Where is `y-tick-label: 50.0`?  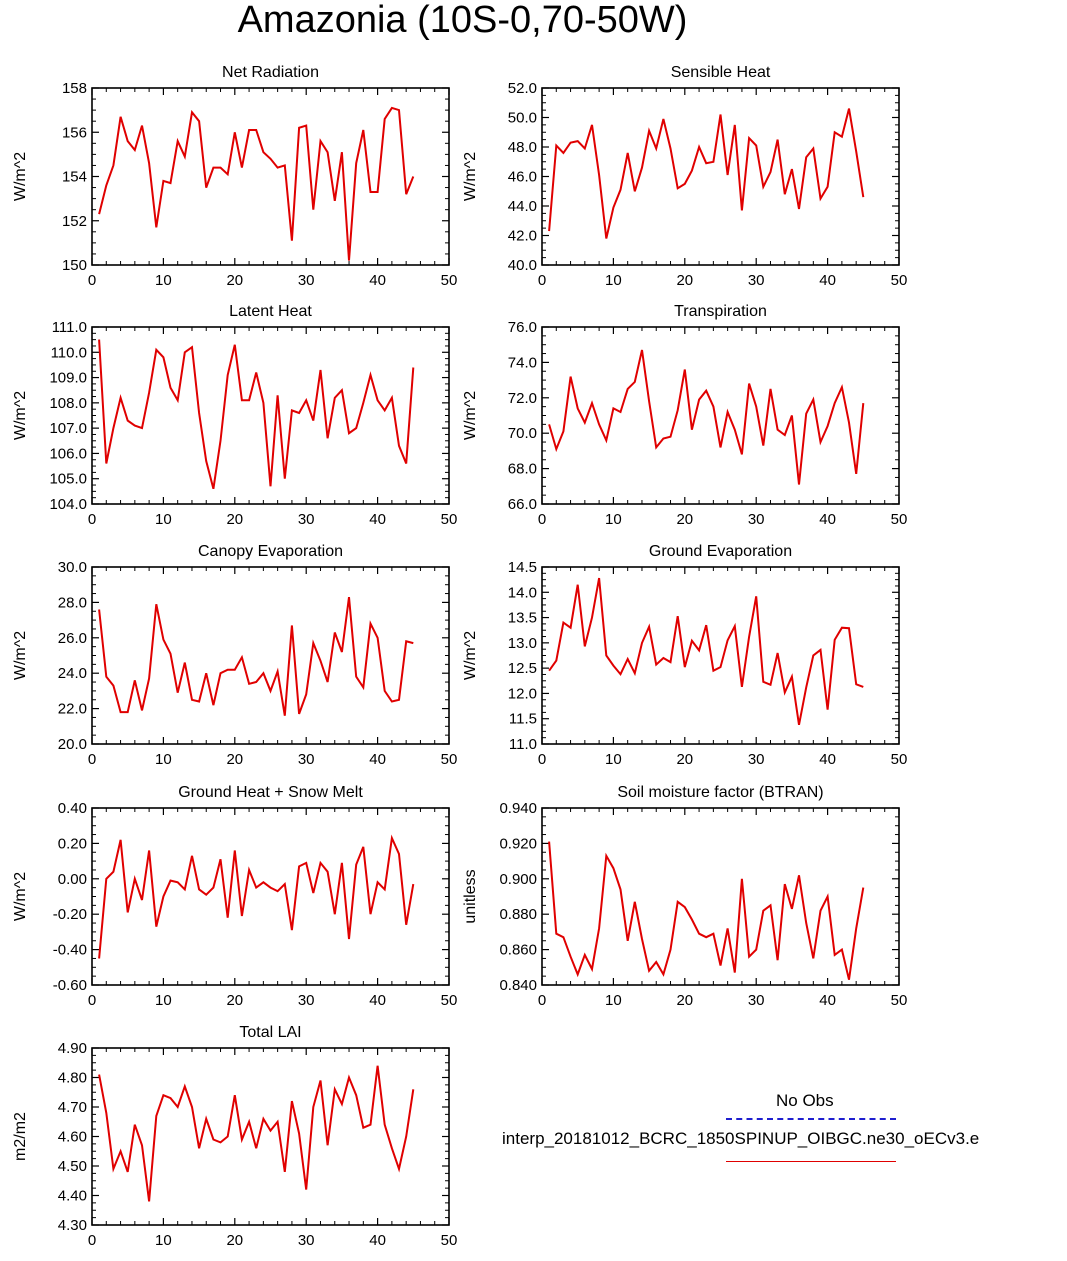
y-tick-label: 50.0 is located at coordinates (522, 118).